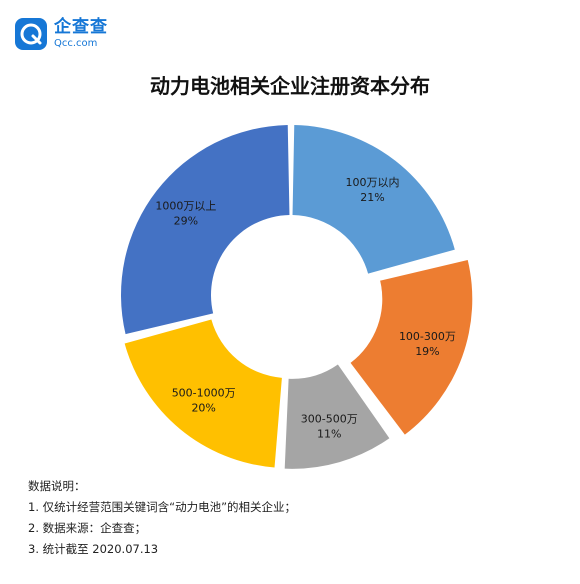 The image size is (580, 584). Describe the element at coordinates (31, 34) in the screenshot. I see `qcc-logo-icon` at that location.